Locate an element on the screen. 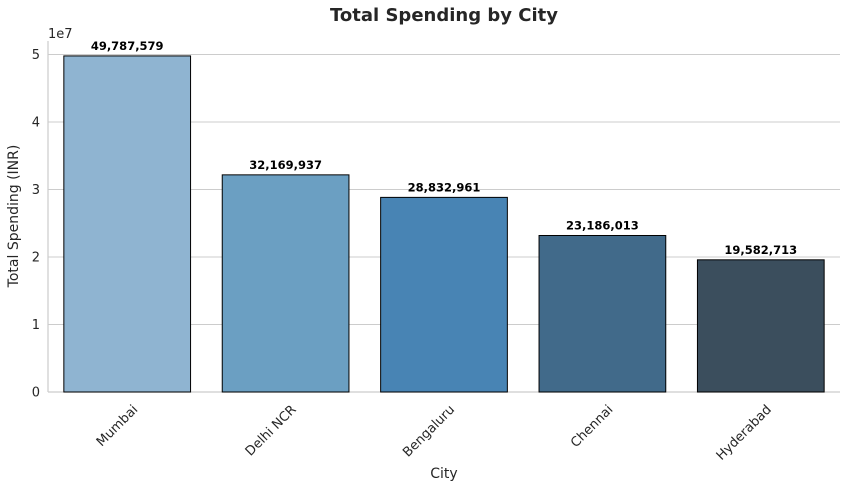  y-tick-label: 5 is located at coordinates (36, 55).